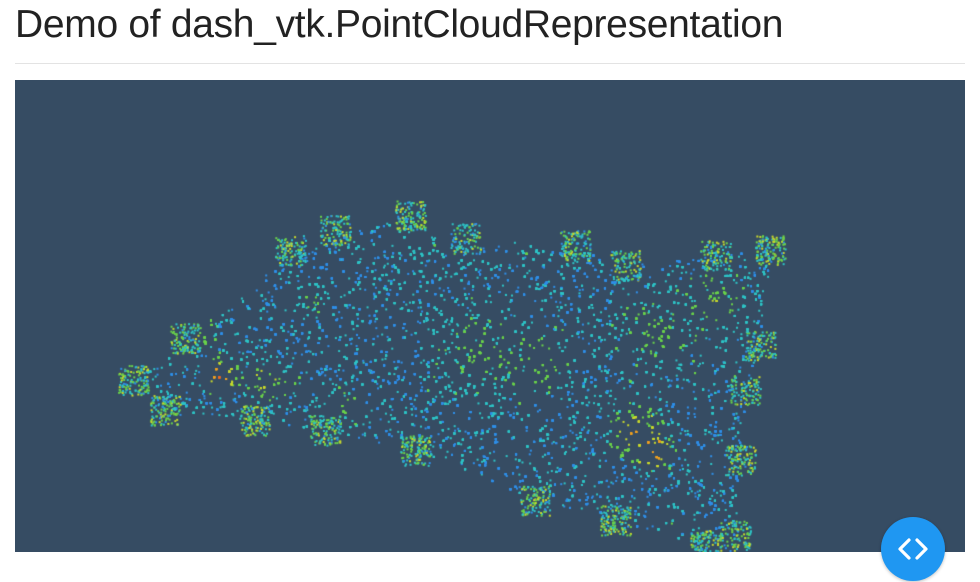  I want to click on dash-debug-menu-button, so click(913, 549).